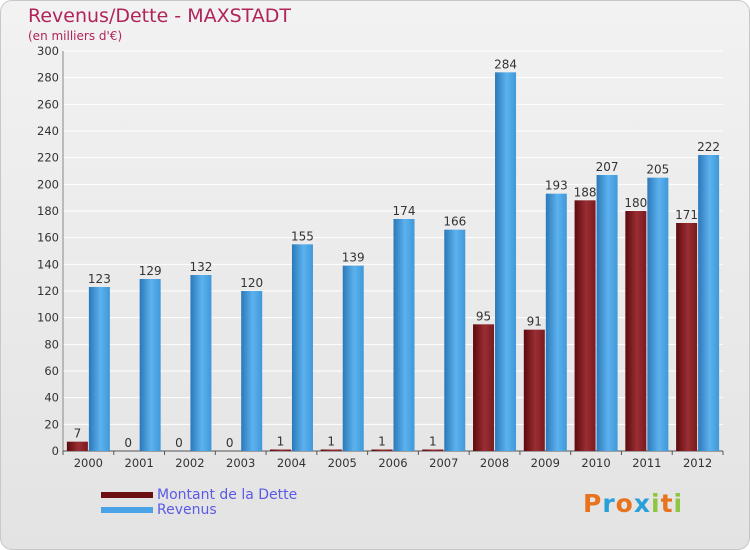 The width and height of the screenshot is (750, 550). Describe the element at coordinates (494, 463) in the screenshot. I see `x-tick-label: 2008` at that location.